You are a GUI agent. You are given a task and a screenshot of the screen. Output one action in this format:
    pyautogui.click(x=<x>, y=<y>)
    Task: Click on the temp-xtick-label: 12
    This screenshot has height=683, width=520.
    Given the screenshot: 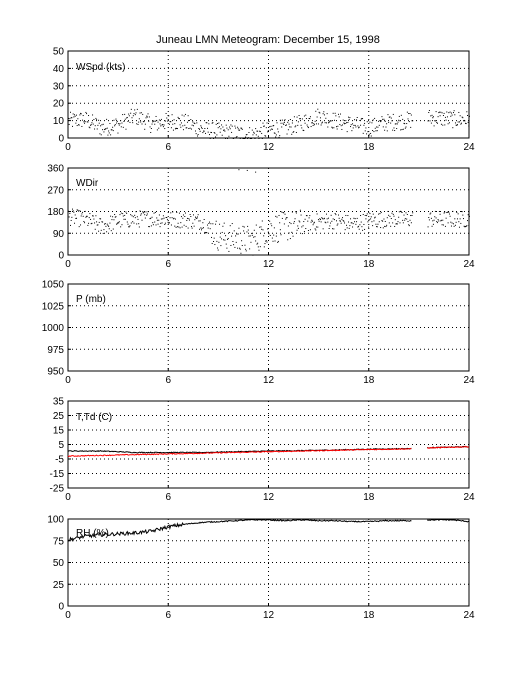 What is the action you would take?
    pyautogui.click(x=269, y=497)
    